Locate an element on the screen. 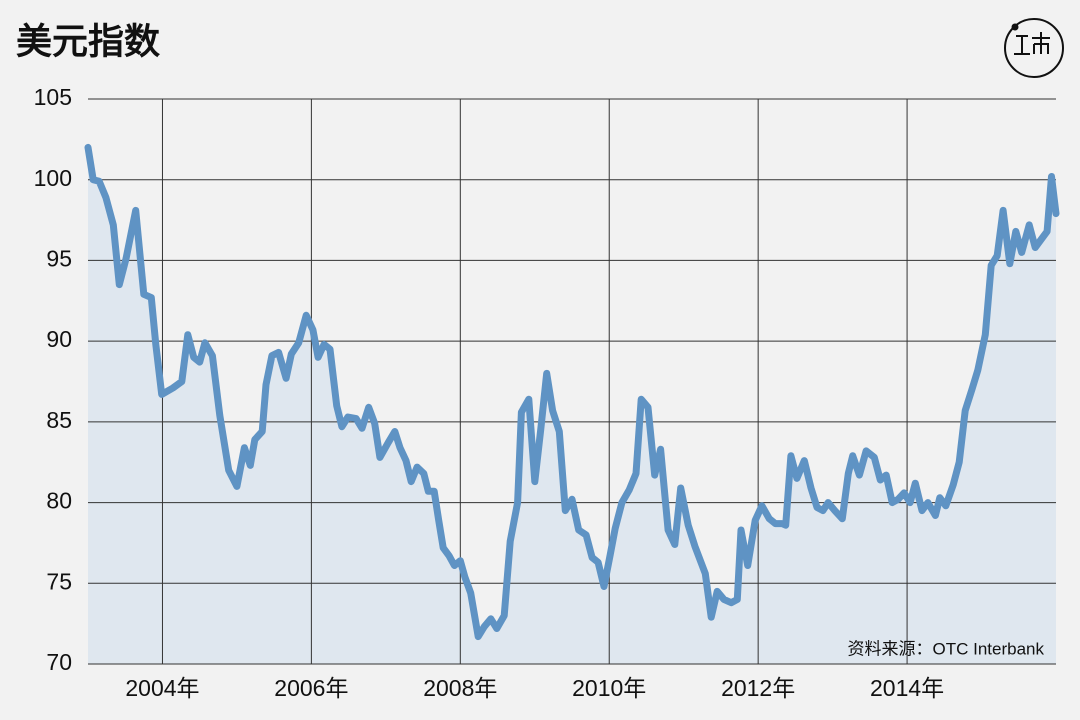 This screenshot has height=720, width=1080. source-note: 资料来源：OTC Interbank is located at coordinates (946, 648).